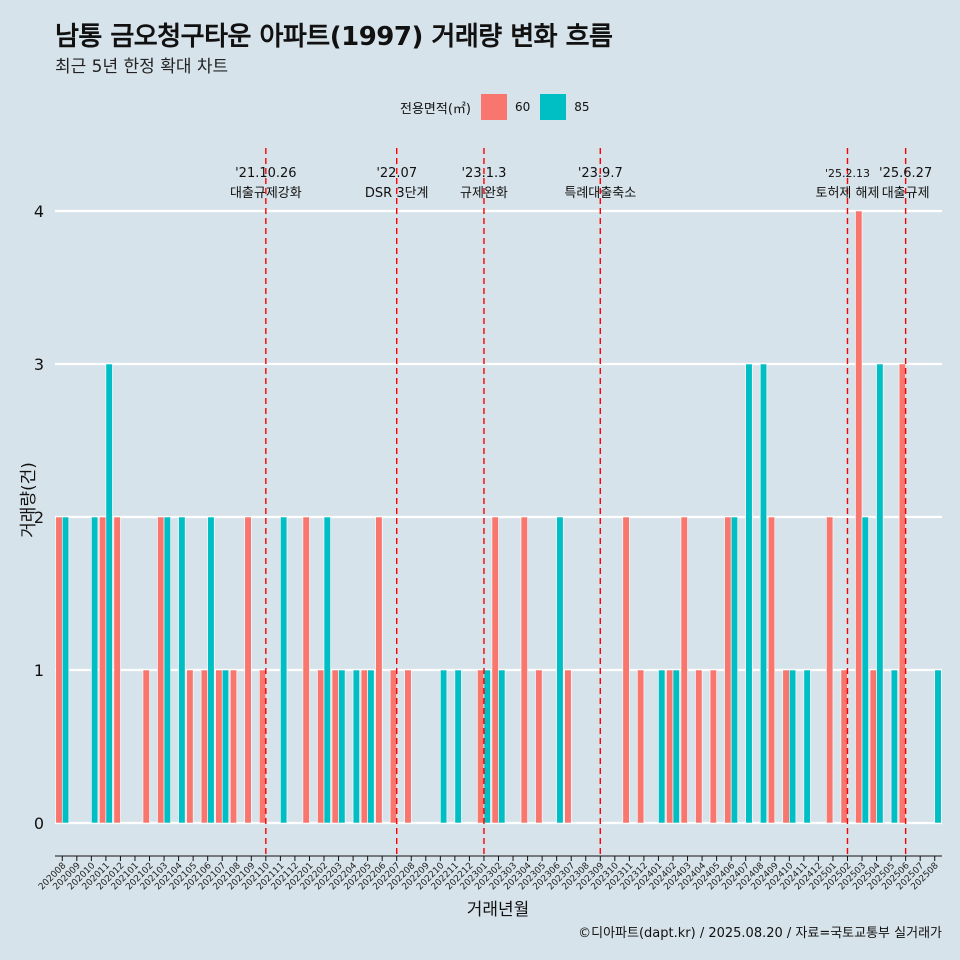 The width and height of the screenshot is (960, 960). Describe the element at coordinates (142, 67) in the screenshot. I see `chart-subtitle: 최근 5년 한정 확대 차트` at that location.